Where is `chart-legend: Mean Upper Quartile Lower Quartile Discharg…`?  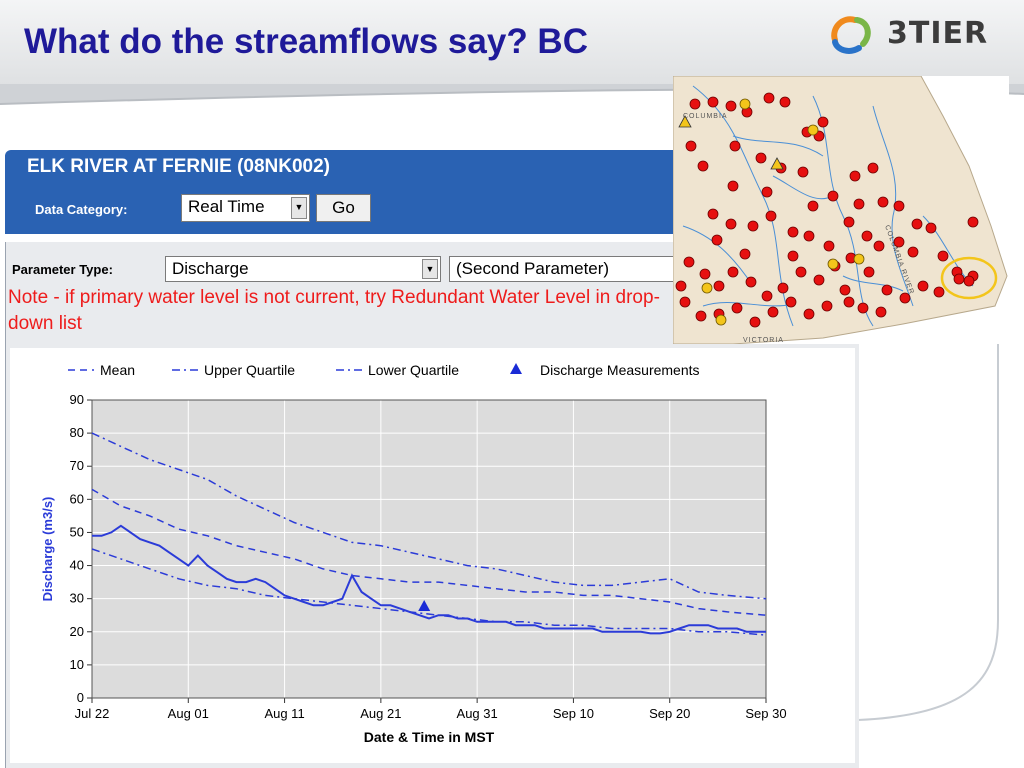 chart-legend: Mean Upper Quartile Lower Quartile Discharg… is located at coordinates (384, 370).